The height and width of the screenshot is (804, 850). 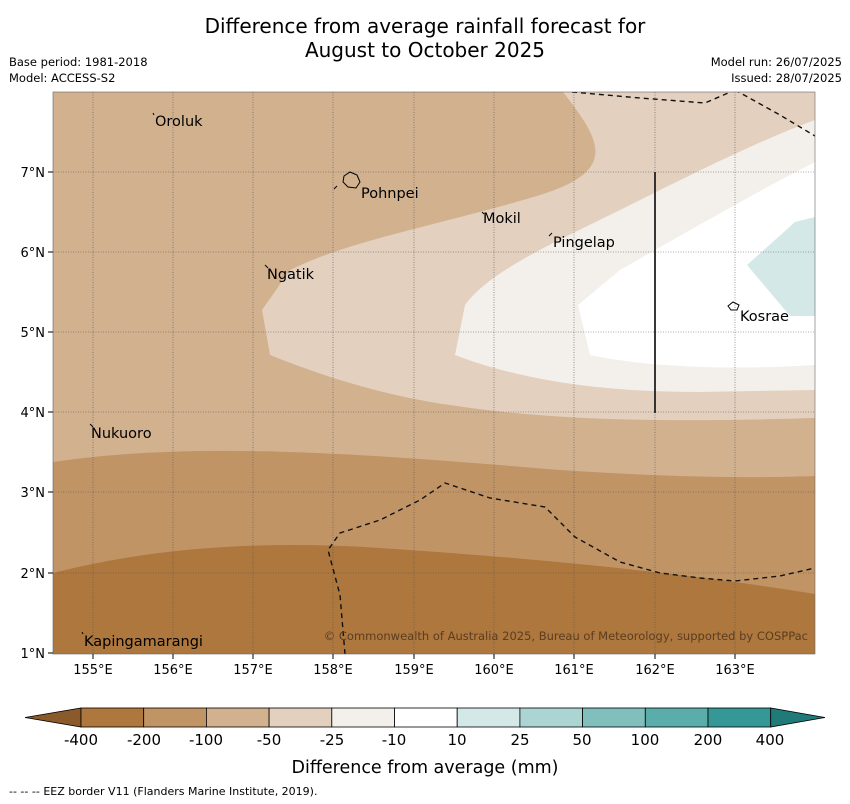 What do you see at coordinates (390, 194) in the screenshot?
I see `place-label: Pohnpei` at bounding box center [390, 194].